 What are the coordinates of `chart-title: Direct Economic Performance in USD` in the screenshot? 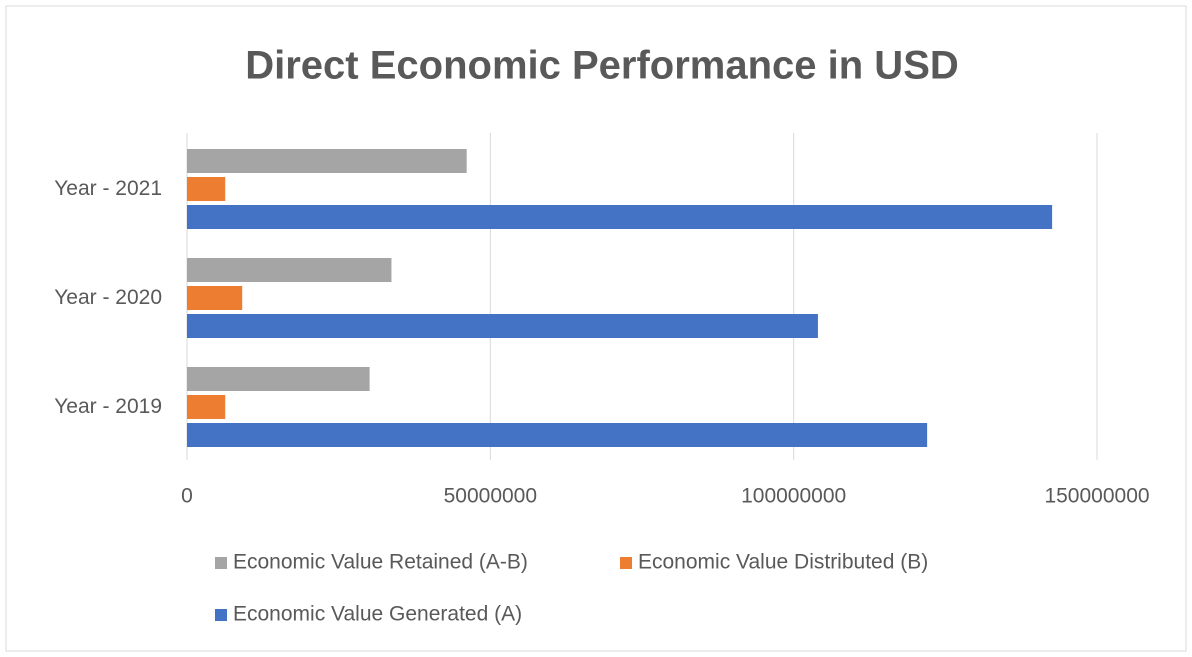 It's located at (602, 66).